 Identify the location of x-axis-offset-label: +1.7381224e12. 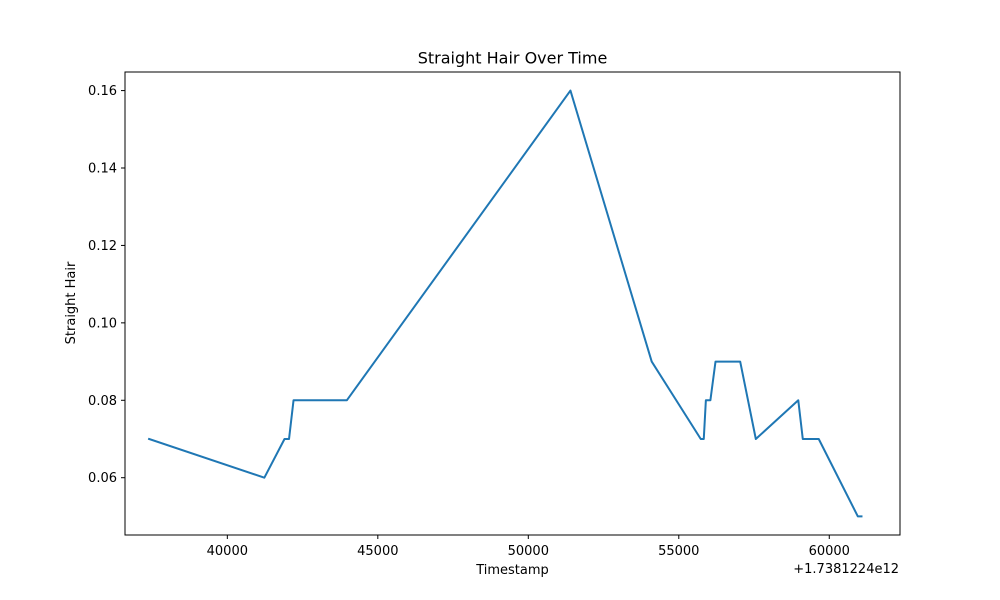
(846, 569).